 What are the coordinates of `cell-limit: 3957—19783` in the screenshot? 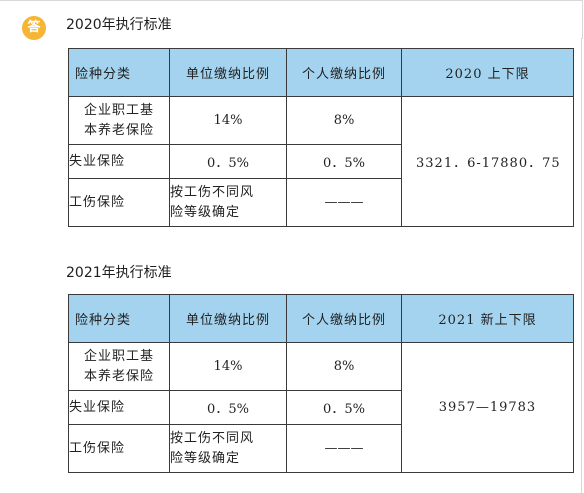 It's located at (487, 407).